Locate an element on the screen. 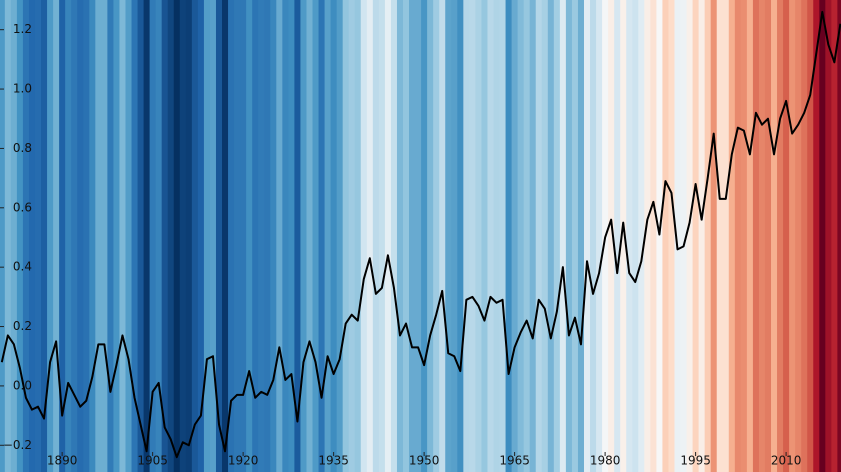 The width and height of the screenshot is (841, 472). x-tick-label: 1950 is located at coordinates (424, 461).